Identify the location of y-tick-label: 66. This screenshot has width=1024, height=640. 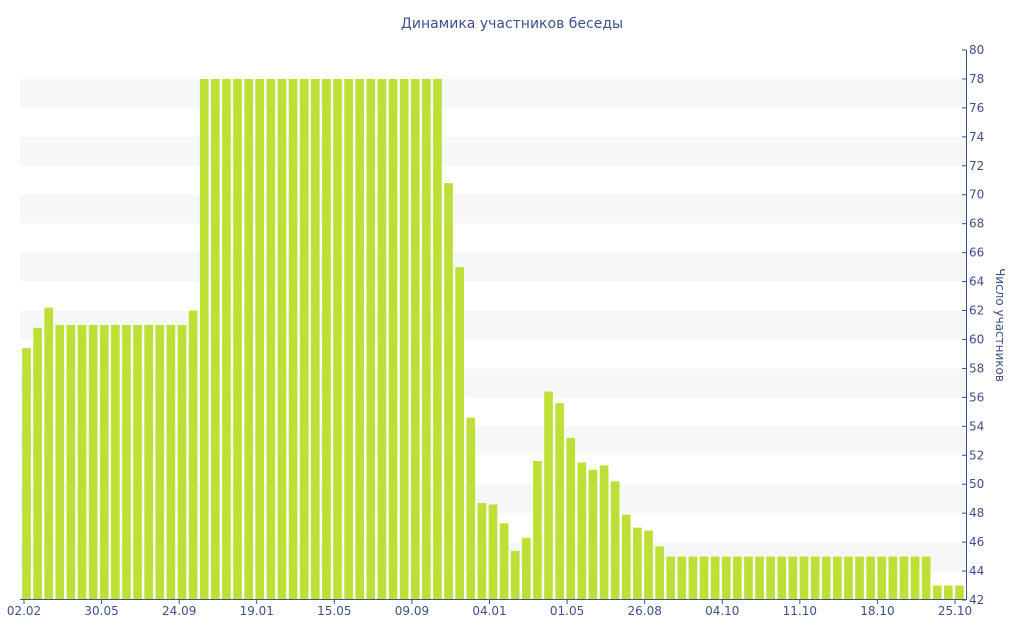
(976, 253).